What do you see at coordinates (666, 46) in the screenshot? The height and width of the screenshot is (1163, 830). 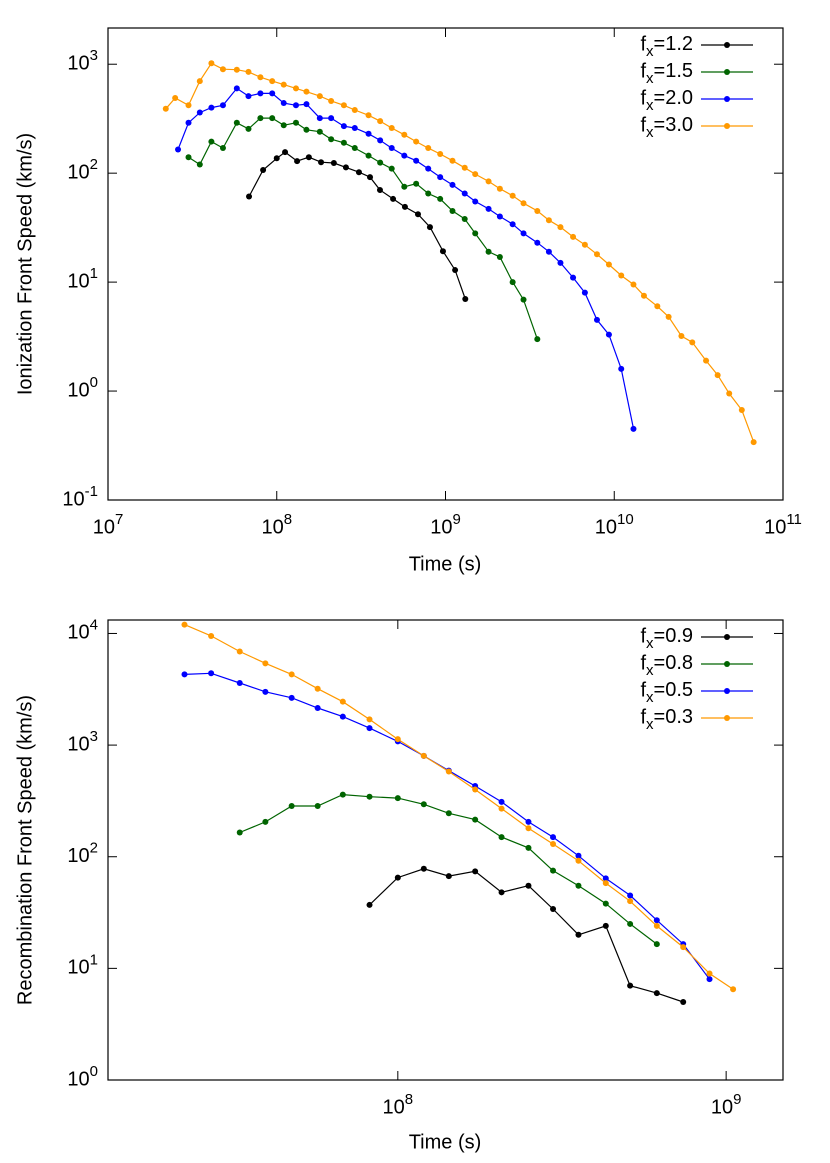 I see `legend-label: fx=1.2` at bounding box center [666, 46].